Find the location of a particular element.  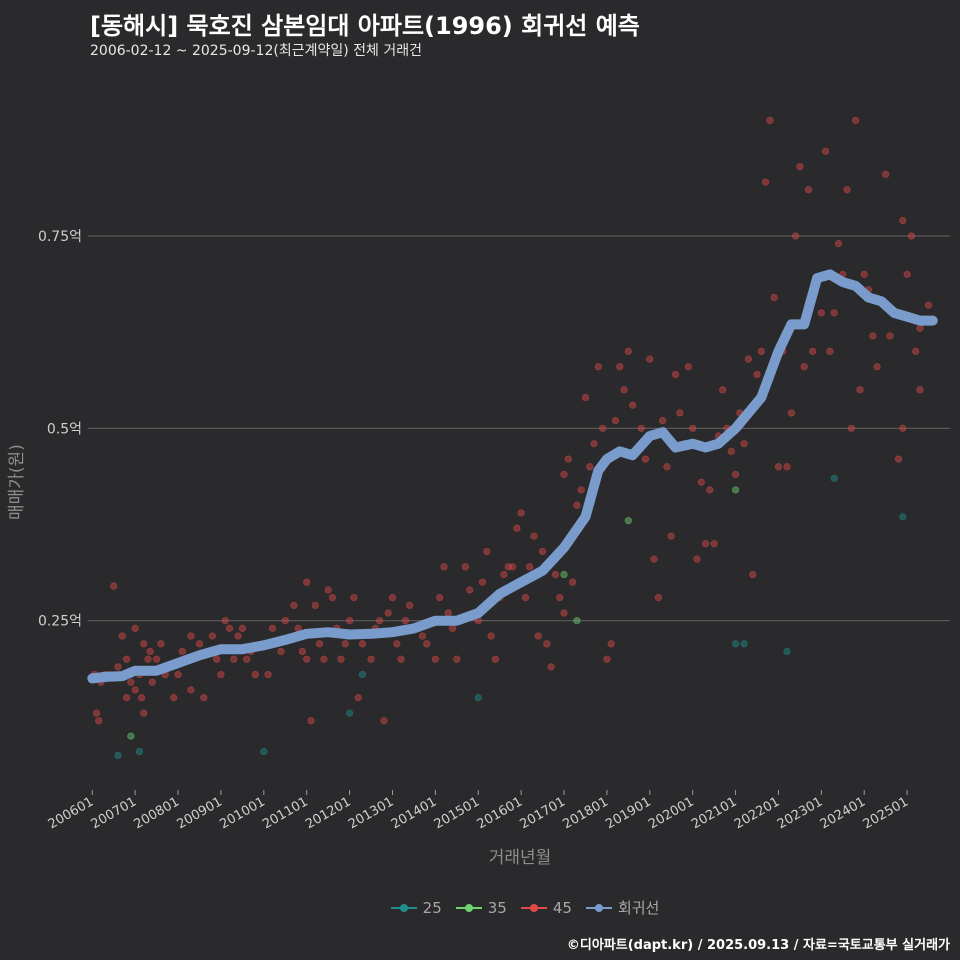

chart-subtitle: 2006-02-12 ~ 2025-09-12(최근계약일) 전체 거래건 is located at coordinates (256, 51).